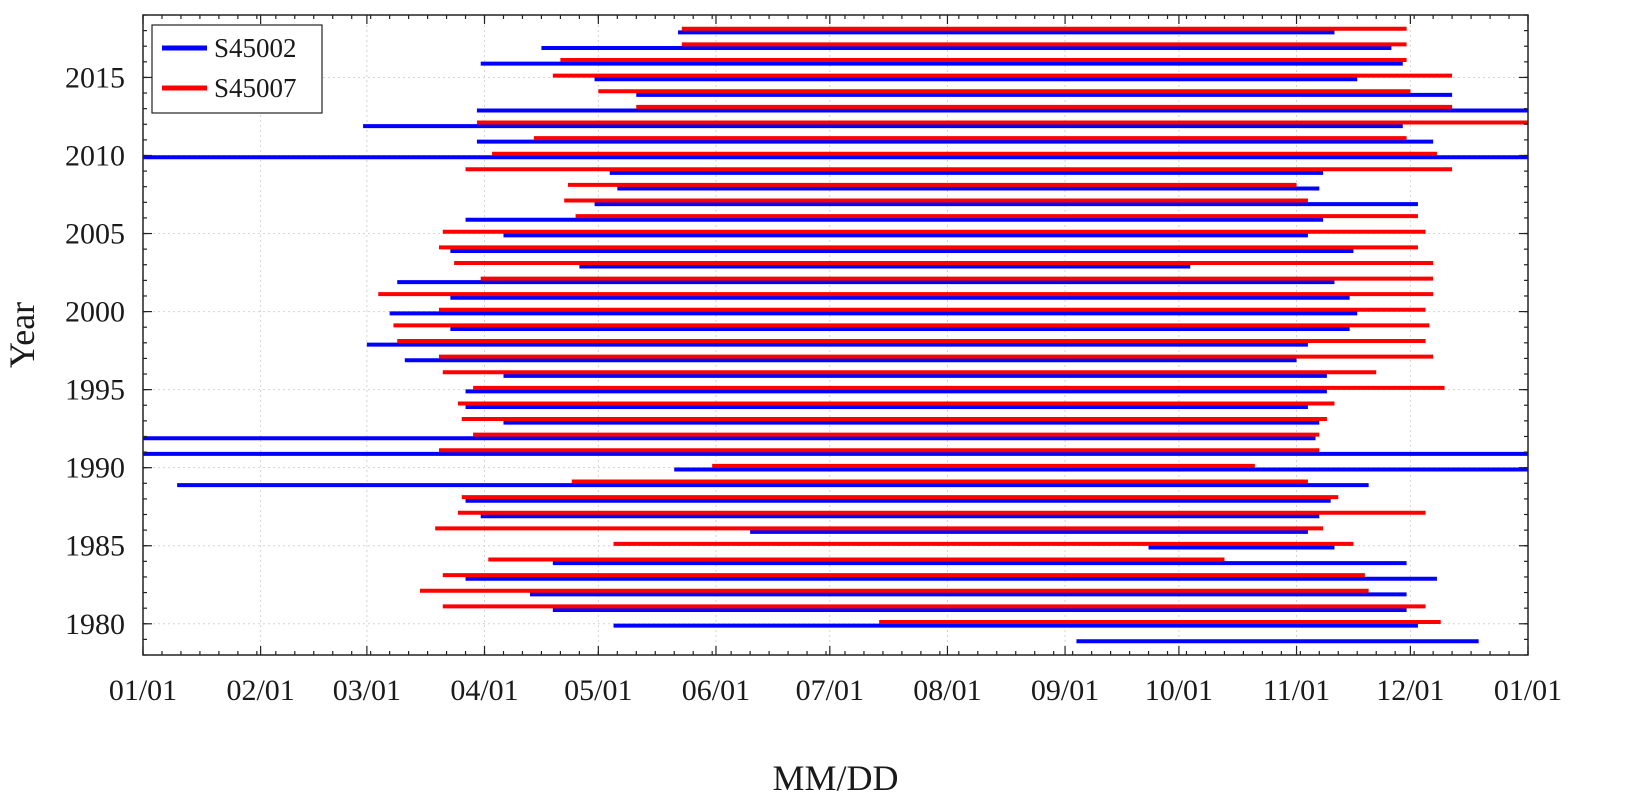 The height and width of the screenshot is (801, 1650). What do you see at coordinates (1179, 690) in the screenshot?
I see `x-tick-label: 10/01` at bounding box center [1179, 690].